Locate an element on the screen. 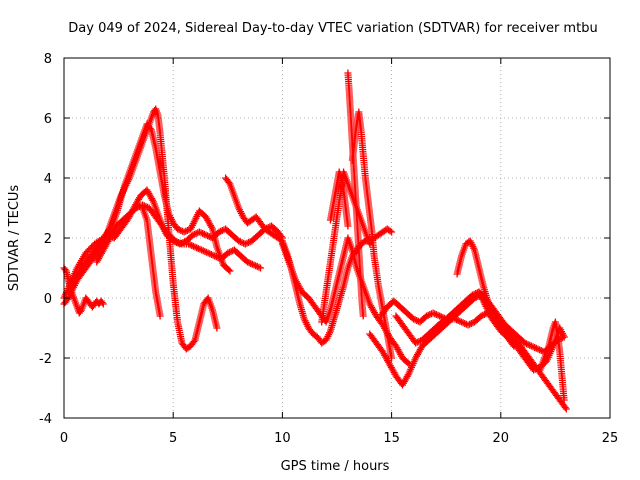 The height and width of the screenshot is (480, 640). y-tick-label: 6 is located at coordinates (48, 119).